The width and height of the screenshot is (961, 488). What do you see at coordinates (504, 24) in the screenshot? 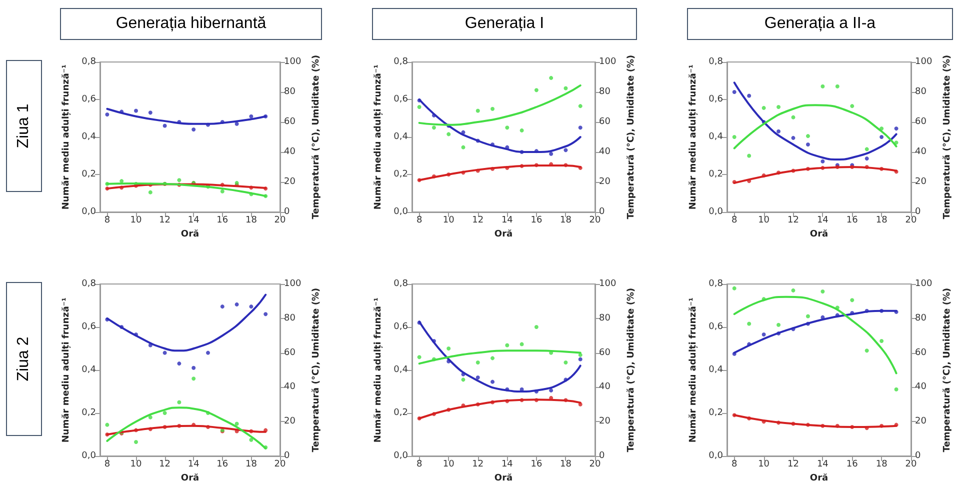
I see `chart-title: Generația I` at bounding box center [504, 24].